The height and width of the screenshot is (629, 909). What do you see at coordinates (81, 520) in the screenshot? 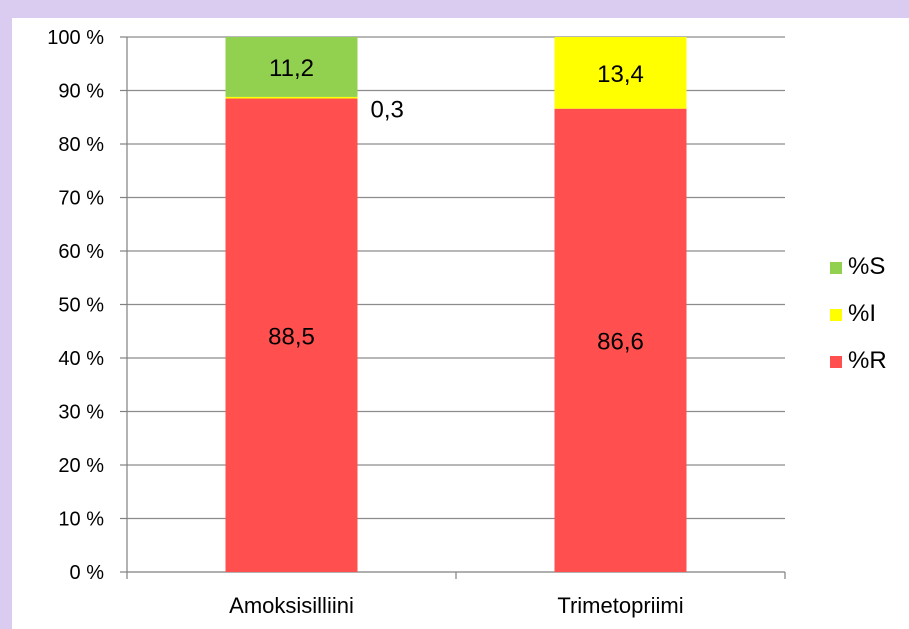
I see `y-tick-label: 10 %` at bounding box center [81, 520].